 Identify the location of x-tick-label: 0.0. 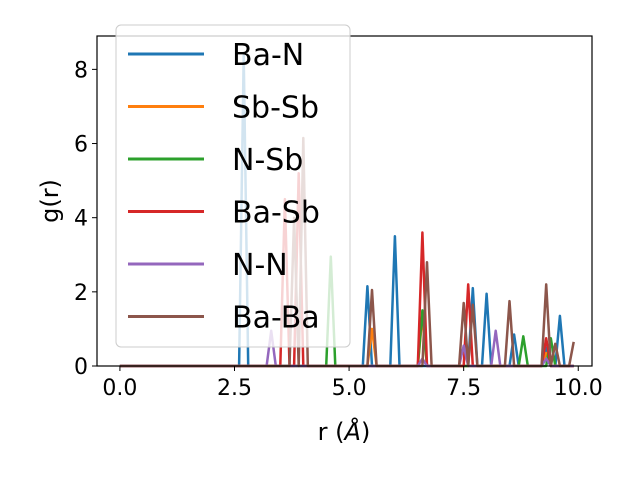
(119, 388).